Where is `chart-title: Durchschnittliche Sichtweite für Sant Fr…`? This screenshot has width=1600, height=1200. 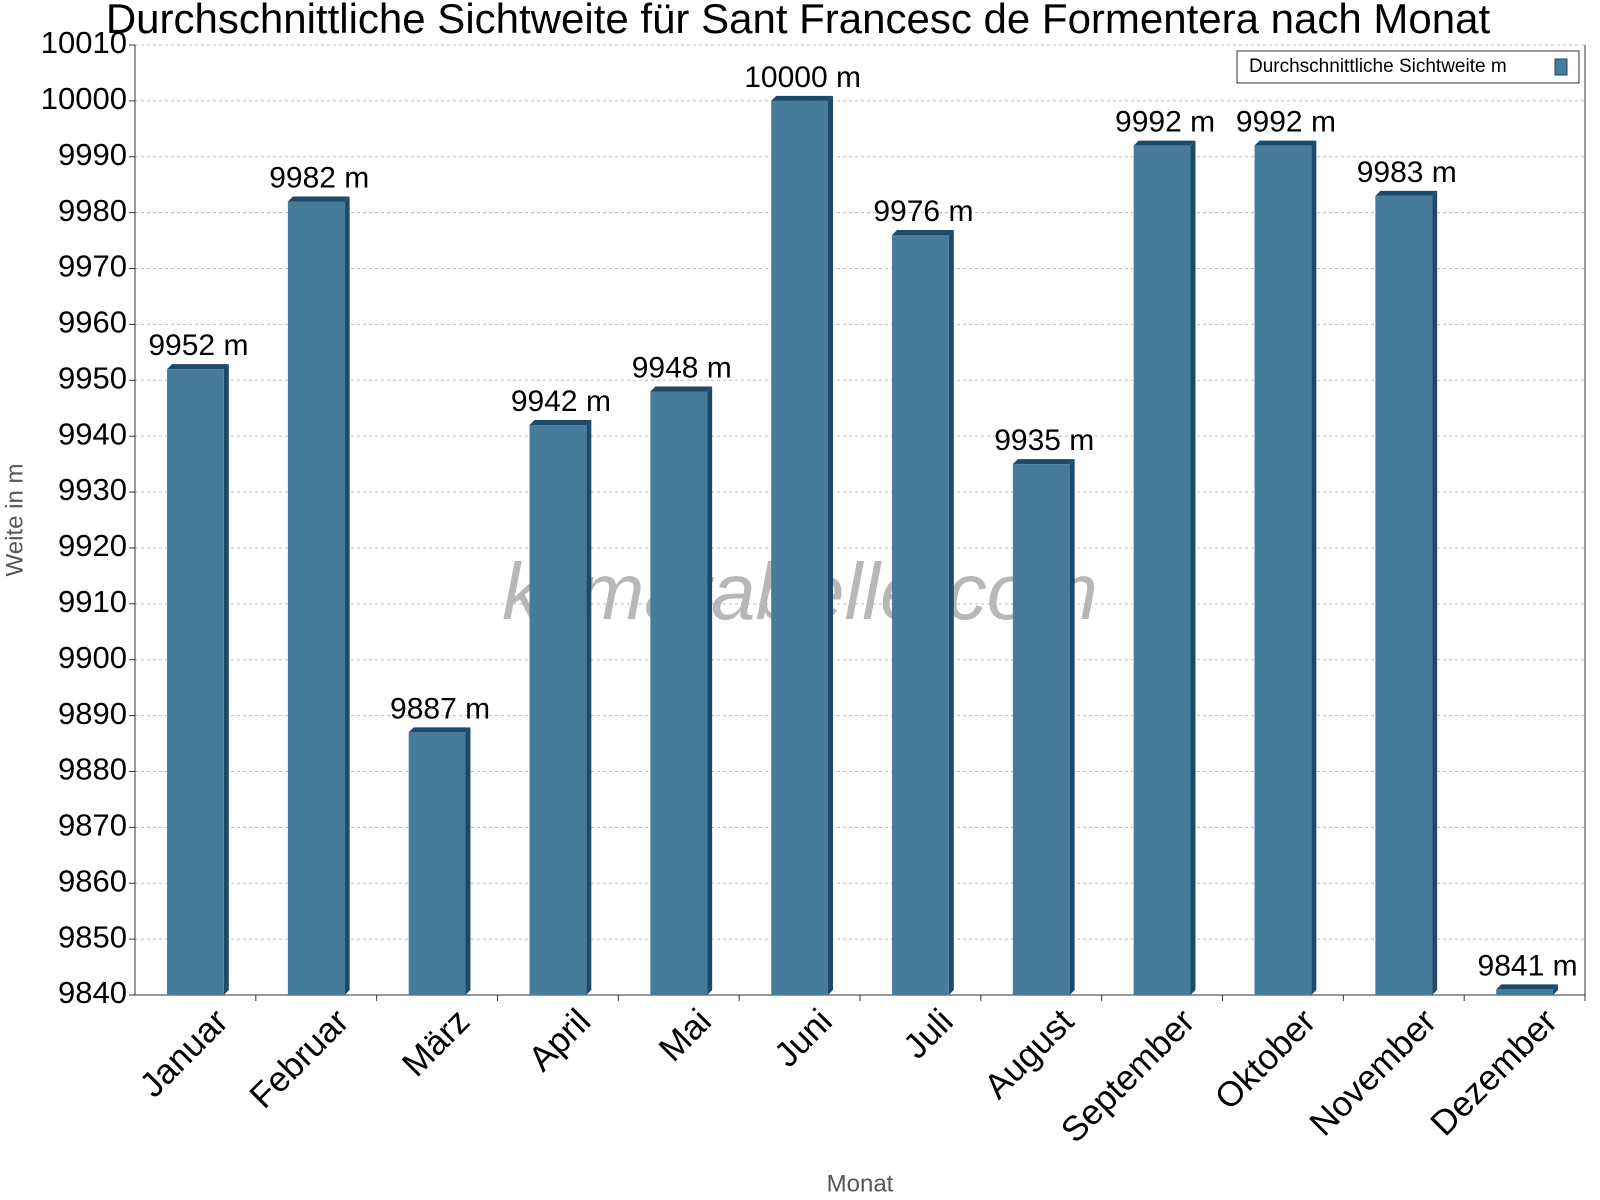
chart-title: Durchschnittliche Sichtweite für Sant Fr… is located at coordinates (798, 21).